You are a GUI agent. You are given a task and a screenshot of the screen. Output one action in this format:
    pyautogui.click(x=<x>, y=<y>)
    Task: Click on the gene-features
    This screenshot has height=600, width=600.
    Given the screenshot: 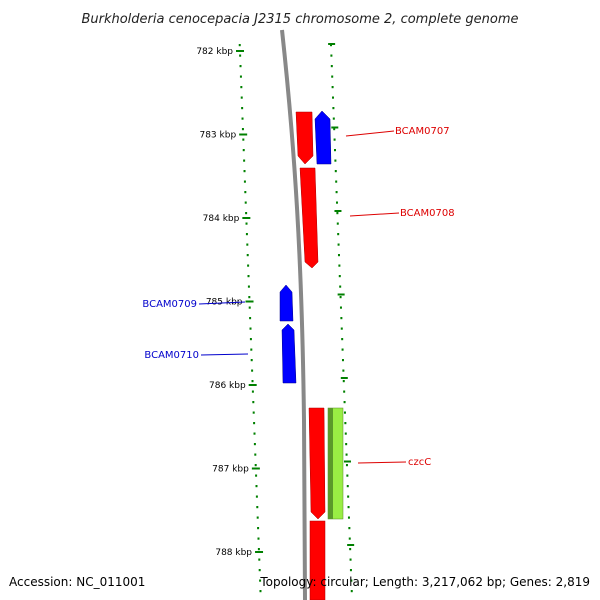 What is the action you would take?
    pyautogui.click(x=311, y=355)
    